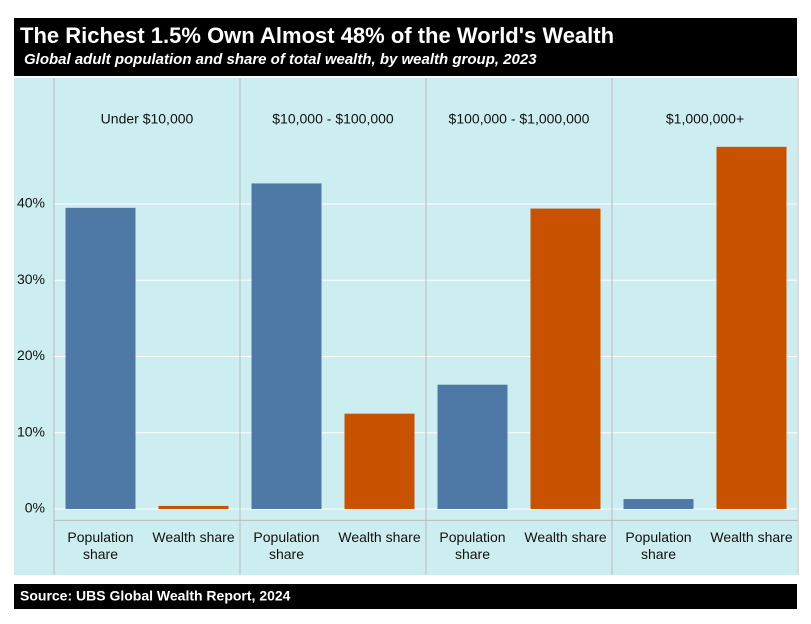 The height and width of the screenshot is (624, 811). I want to click on source: Source: UBS Global Wealth Report, 2024, so click(155, 596).